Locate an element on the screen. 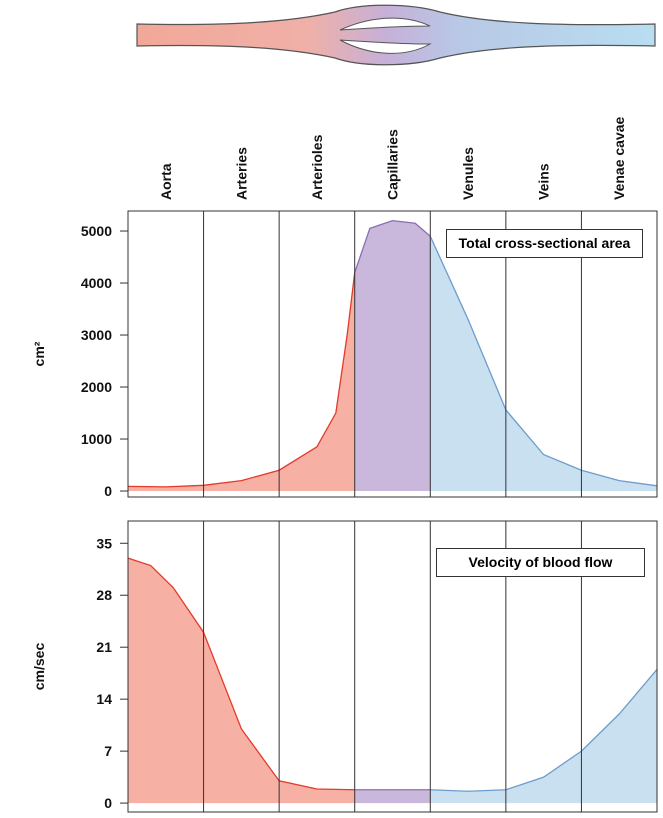 Image resolution: width=663 pixels, height=818 pixels. annotation: Total cross-sectional area is located at coordinates (544, 243).